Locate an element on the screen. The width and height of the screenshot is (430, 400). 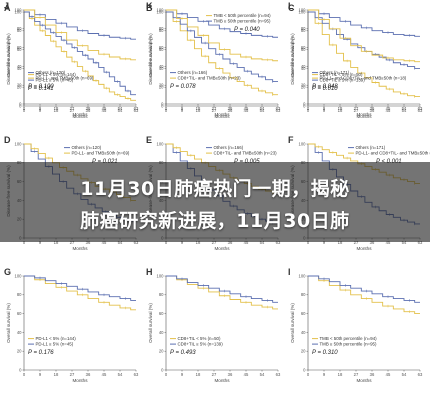
panel-letter: B is located at coordinates (149, 8).